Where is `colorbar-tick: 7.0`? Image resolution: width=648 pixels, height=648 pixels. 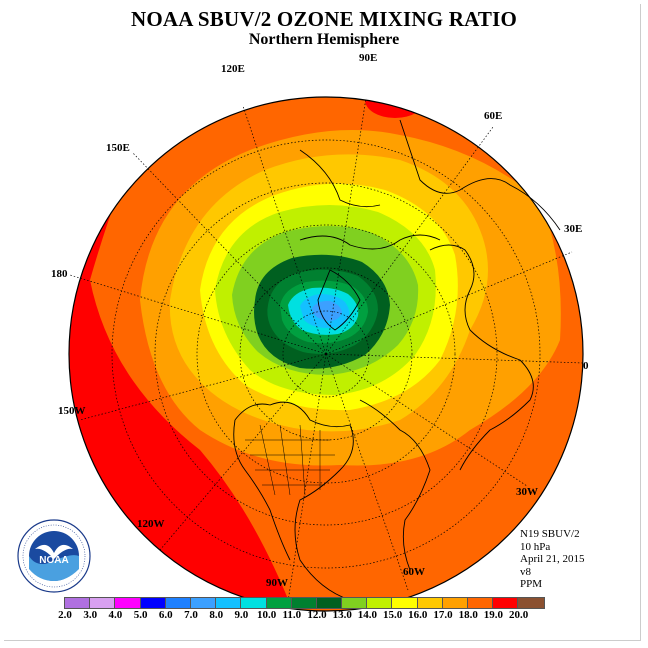
colorbar-tick: 7.0 is located at coordinates (191, 615).